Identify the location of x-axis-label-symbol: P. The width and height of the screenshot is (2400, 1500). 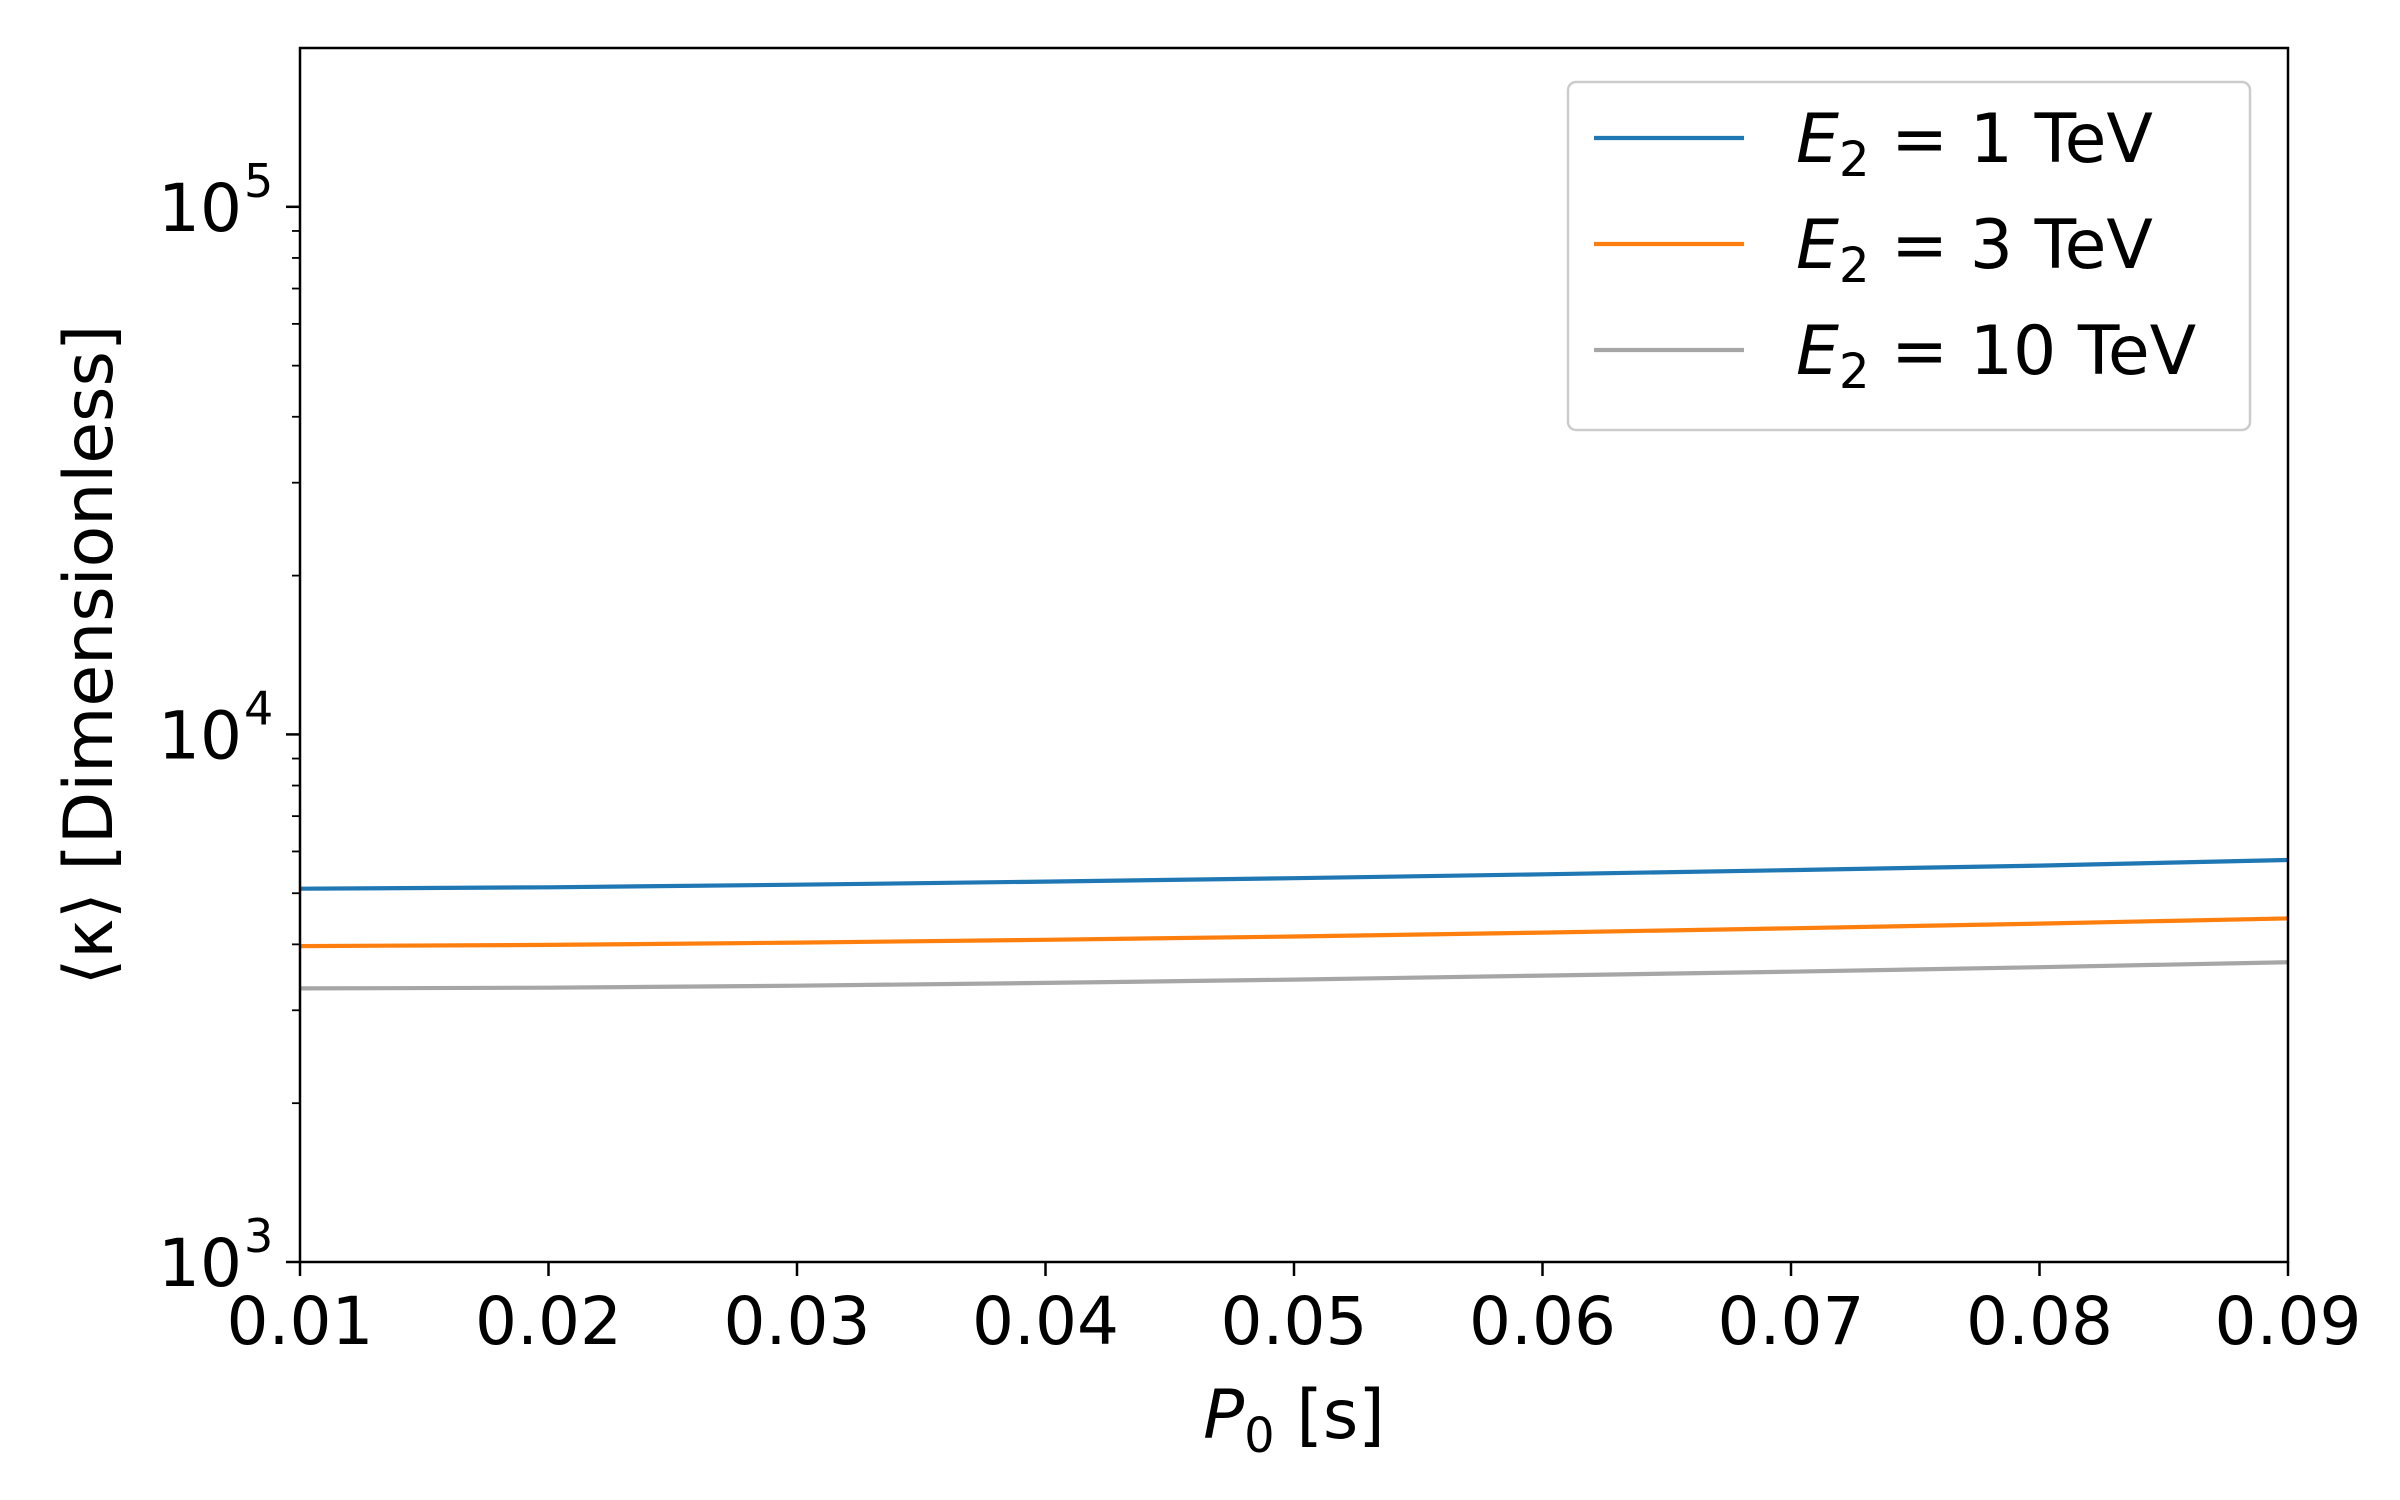
(1223, 1415).